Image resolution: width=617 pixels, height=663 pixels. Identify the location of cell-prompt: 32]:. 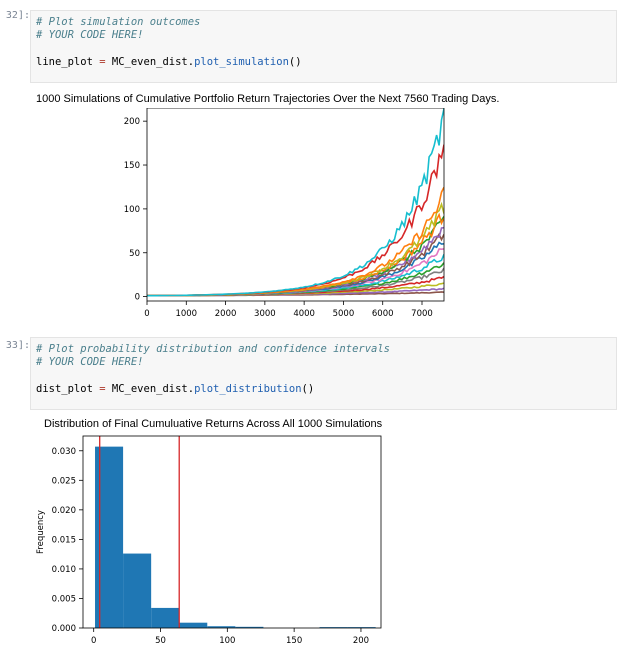
(17, 15).